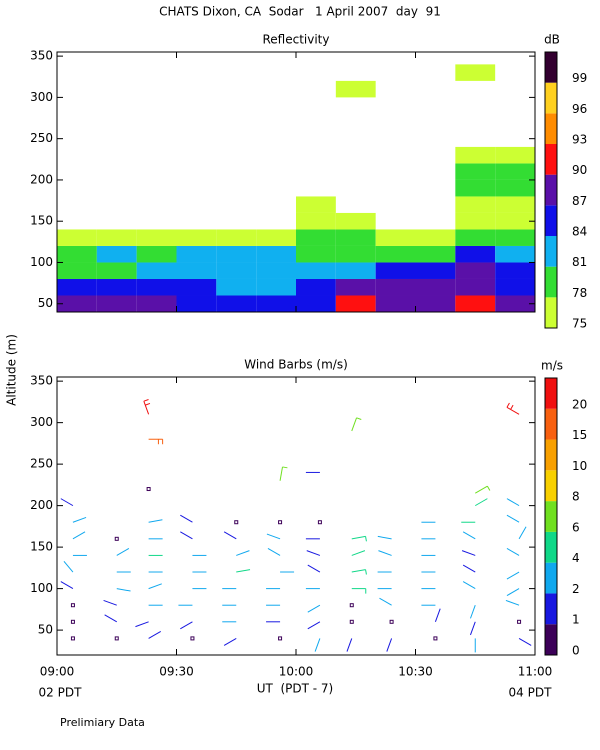  Describe the element at coordinates (576, 589) in the screenshot. I see `colorbar-label: 2` at that location.